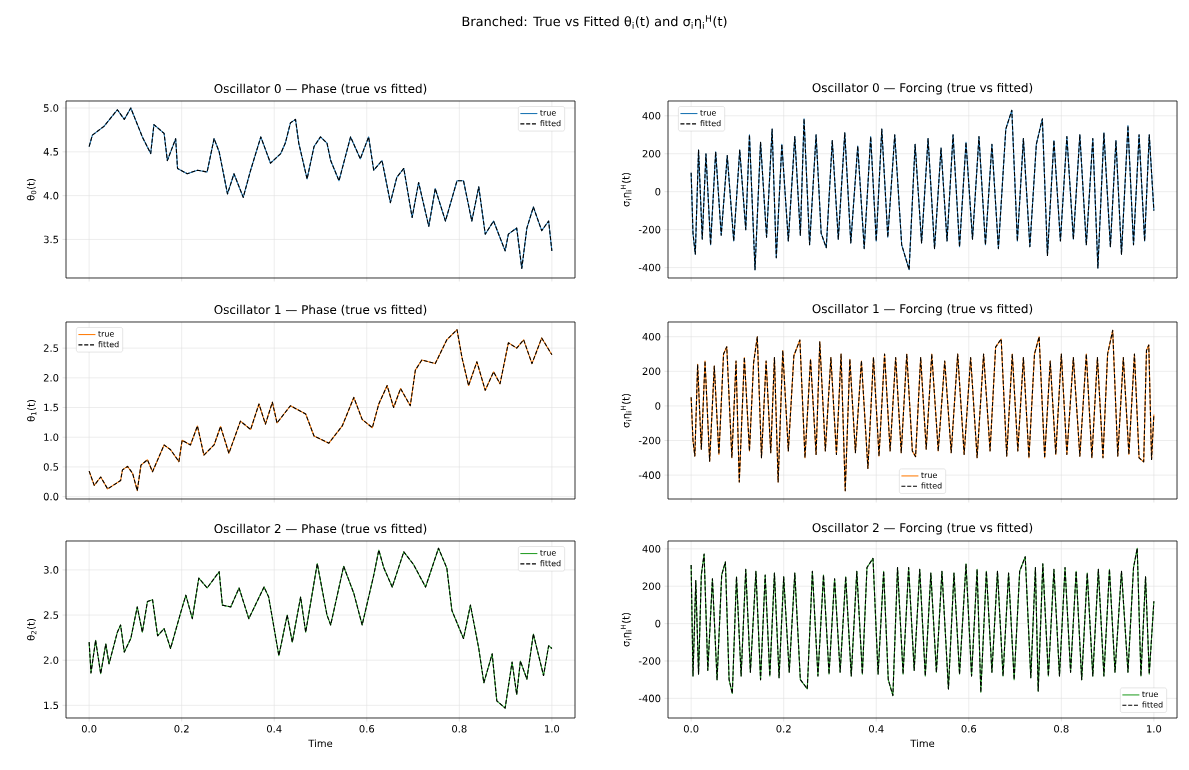 Image resolution: width=1189 pixels, height=770 pixels. Describe the element at coordinates (31, 189) in the screenshot. I see `y-axis-title: θ$_{0}$(t)` at that location.